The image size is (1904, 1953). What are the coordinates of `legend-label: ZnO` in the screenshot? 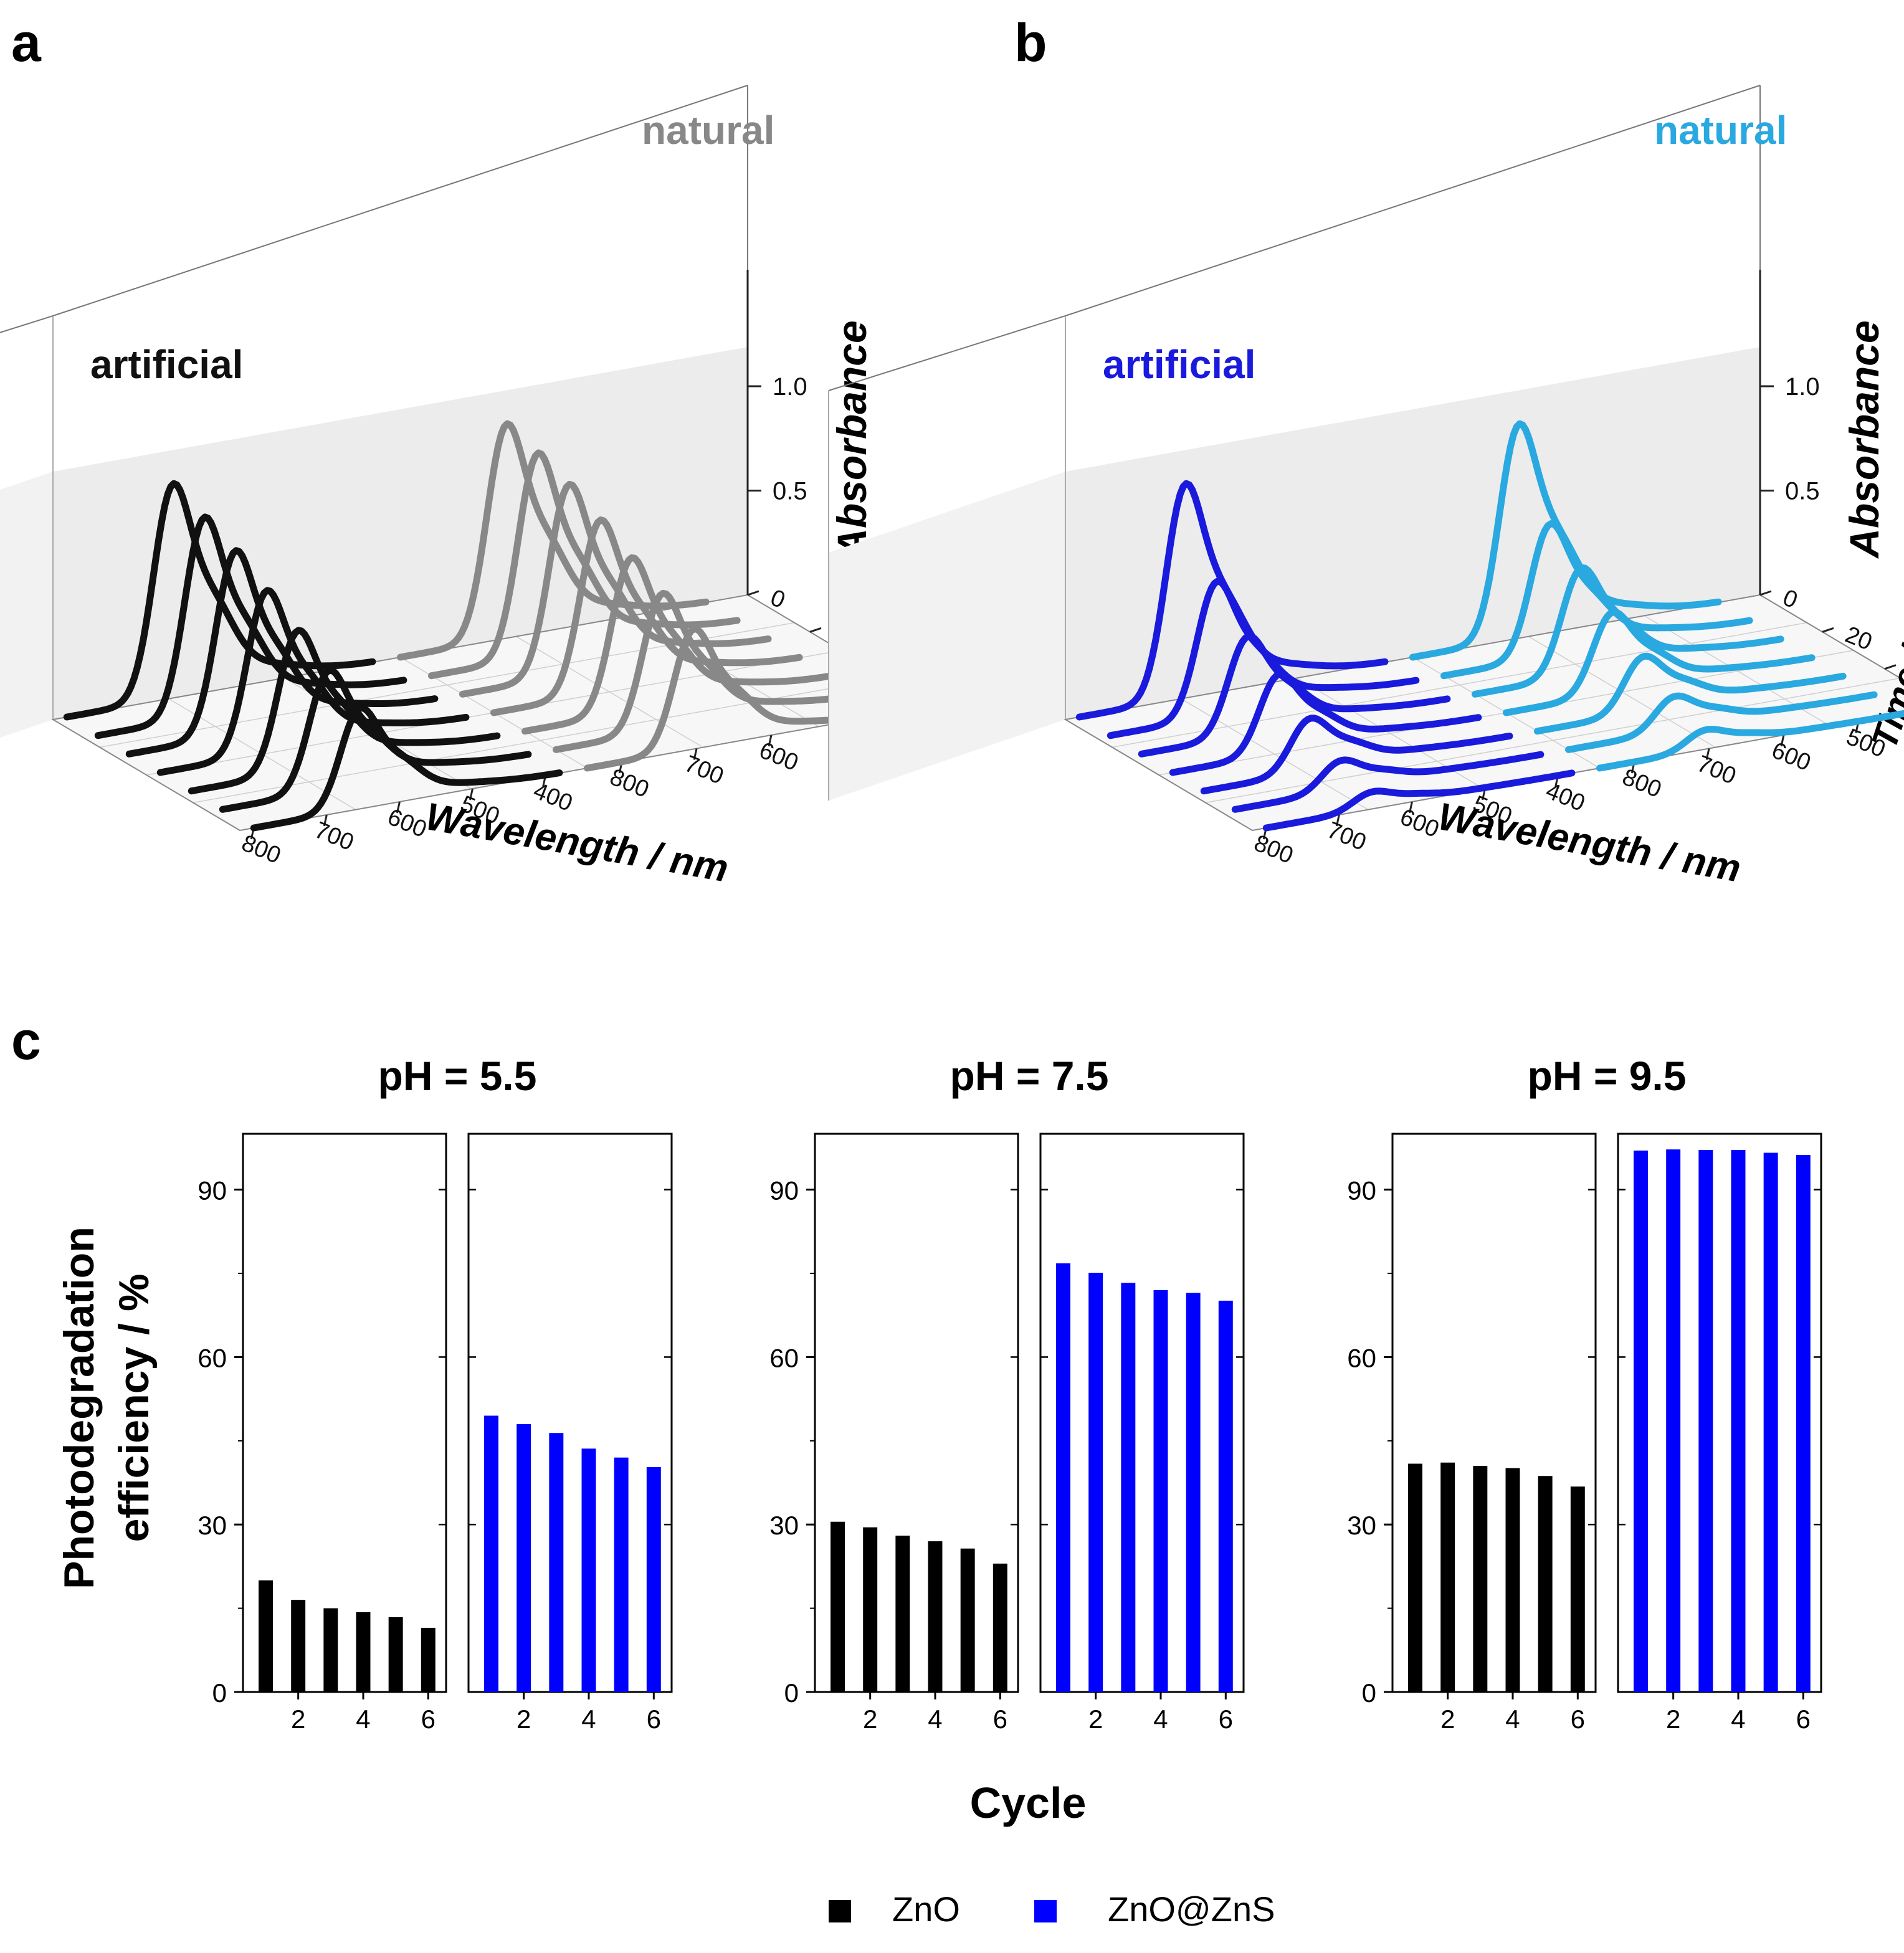 It's located at (926, 1909).